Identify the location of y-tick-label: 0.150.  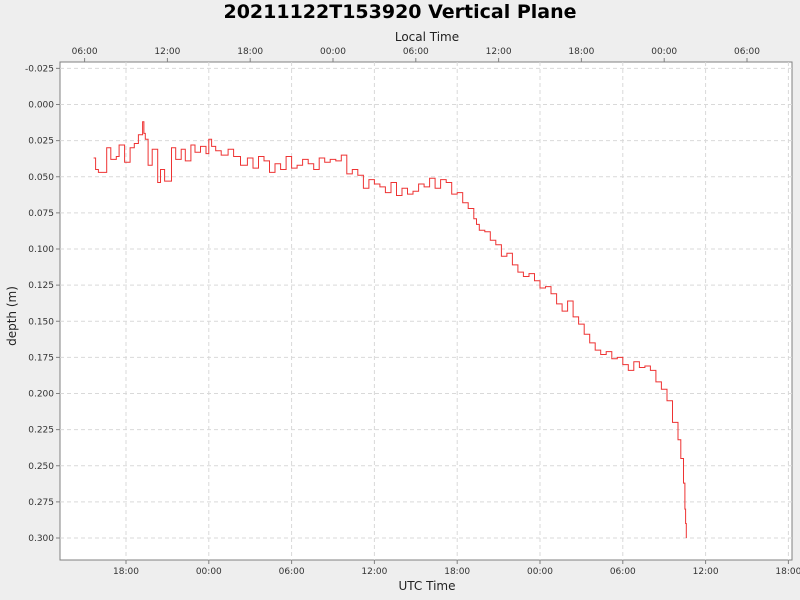
(41, 322).